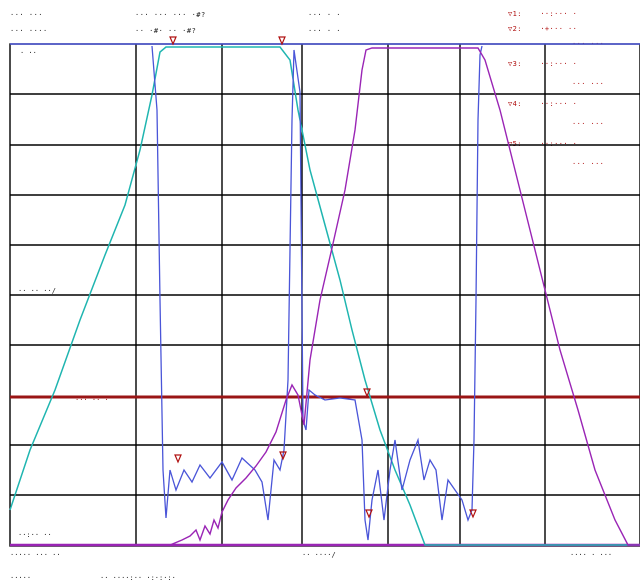 The image size is (640, 585). I want to click on stop-frequency: ···· · ···, so click(591, 555).